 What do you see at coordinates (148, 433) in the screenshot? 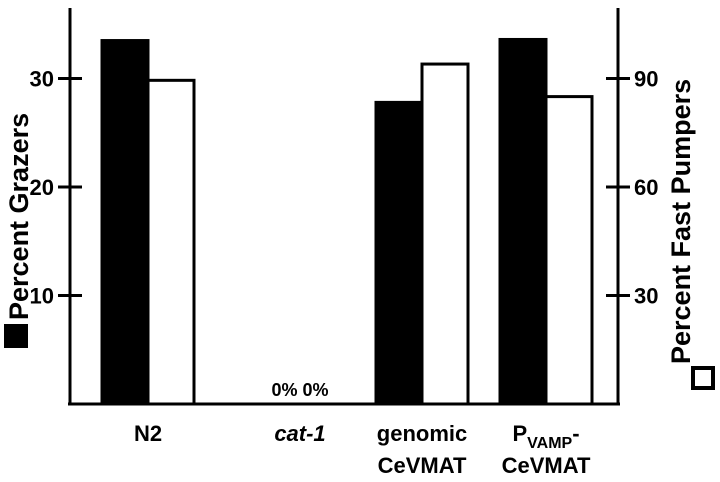
I see `category-label: N2` at bounding box center [148, 433].